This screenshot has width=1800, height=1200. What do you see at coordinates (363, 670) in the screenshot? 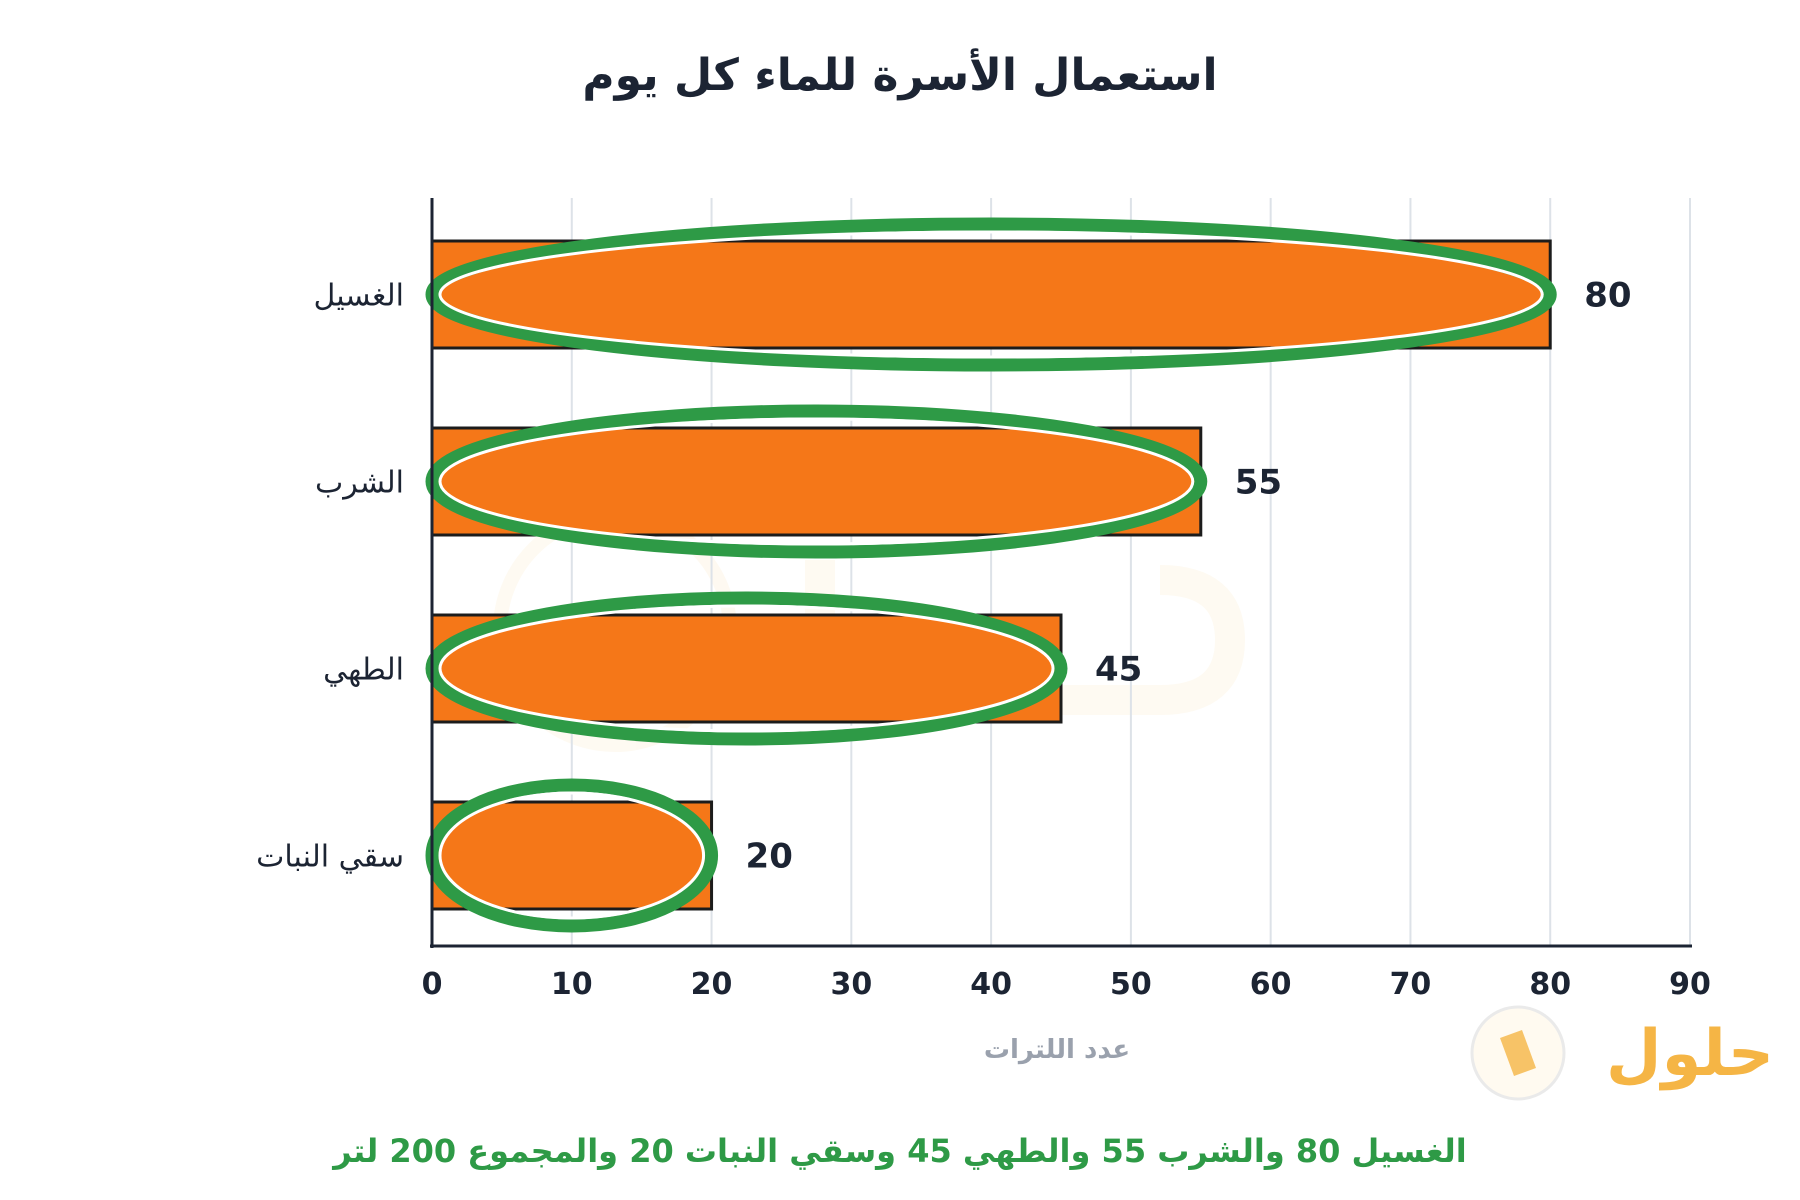
I see `category-label: الطهي` at bounding box center [363, 670].